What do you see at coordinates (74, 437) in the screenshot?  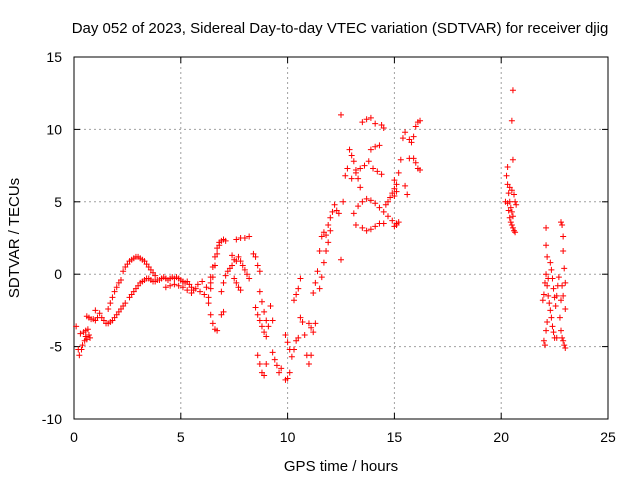 I see `x-tick-label: 0` at bounding box center [74, 437].